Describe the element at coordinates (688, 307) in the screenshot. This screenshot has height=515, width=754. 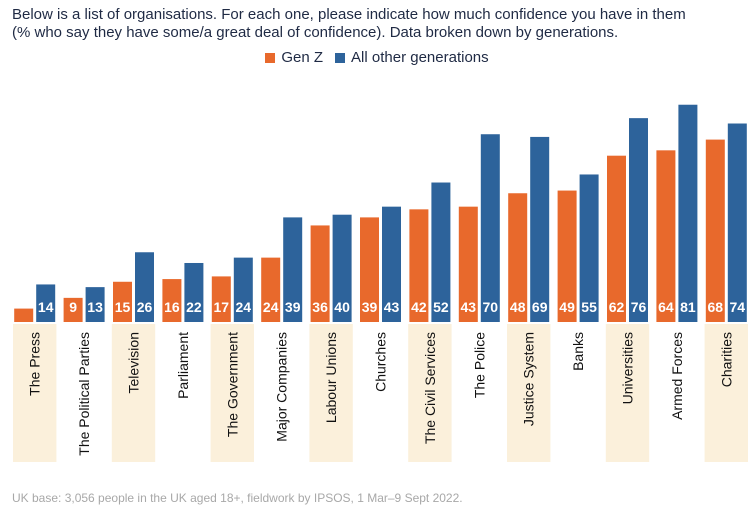
I see `data-label-all-other-generations-armed-forces: 81` at that location.